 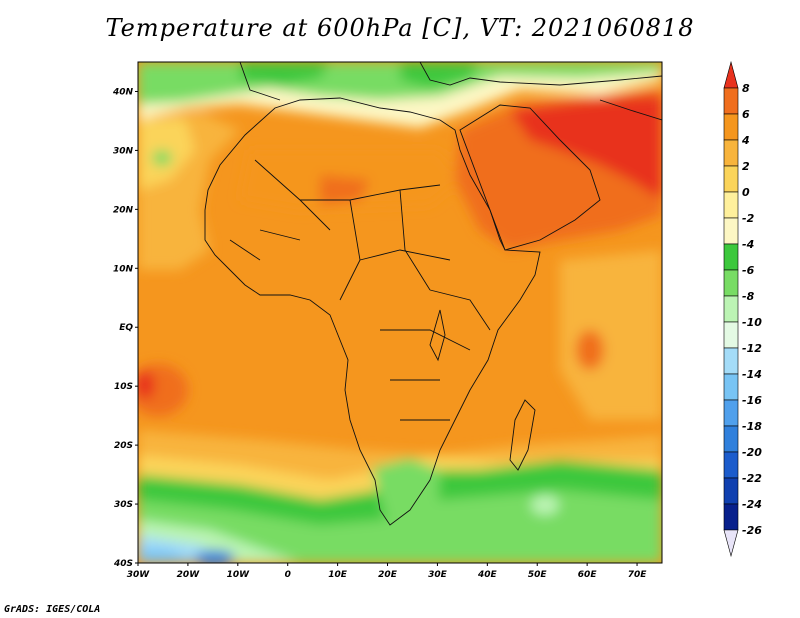 What do you see at coordinates (746, 114) in the screenshot?
I see `colorbar-label: 6` at bounding box center [746, 114].